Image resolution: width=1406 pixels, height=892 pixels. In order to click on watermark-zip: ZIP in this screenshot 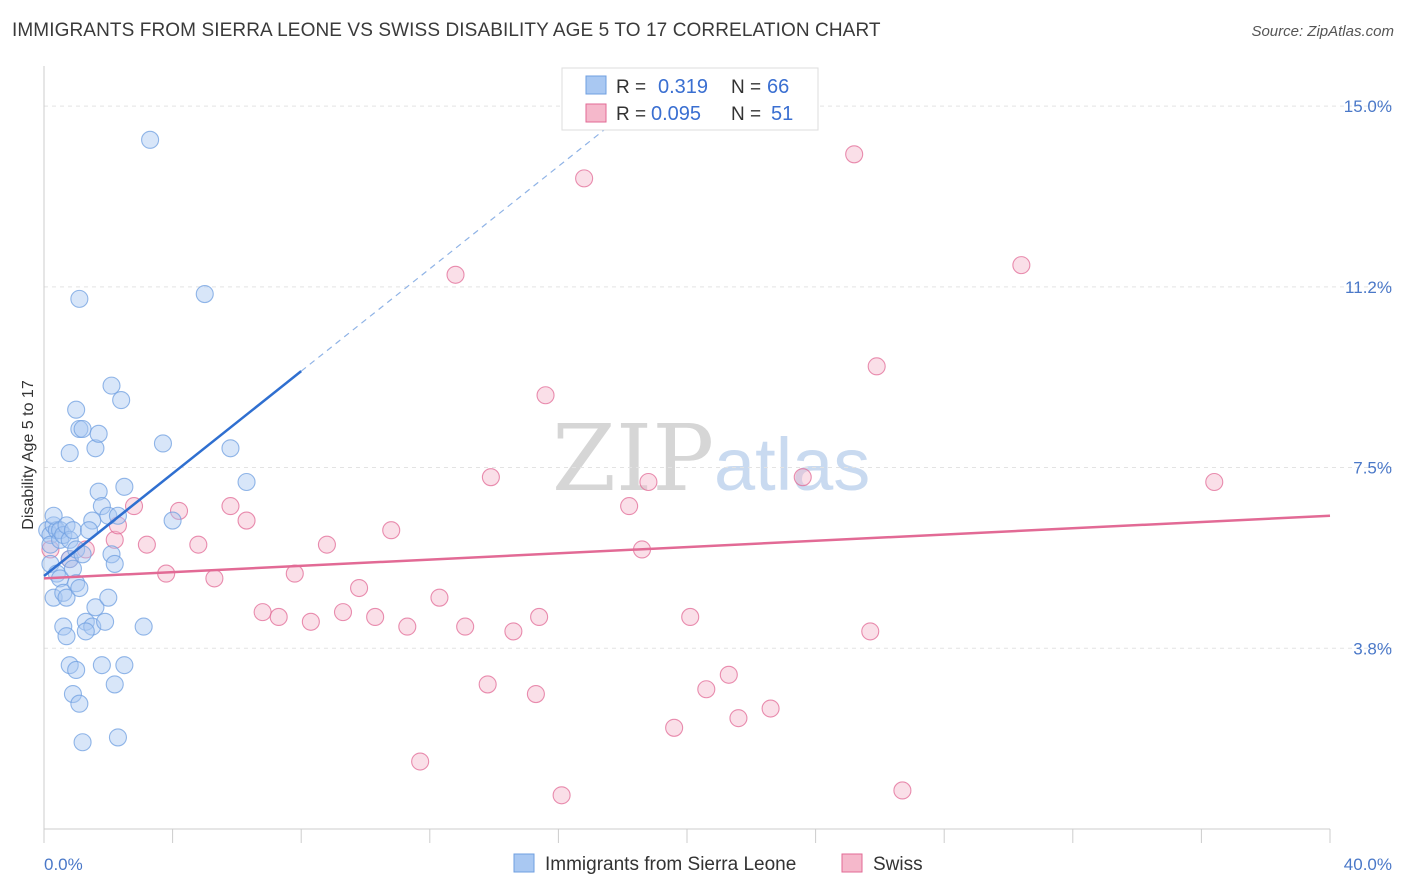, I will do `click(633, 458)`.